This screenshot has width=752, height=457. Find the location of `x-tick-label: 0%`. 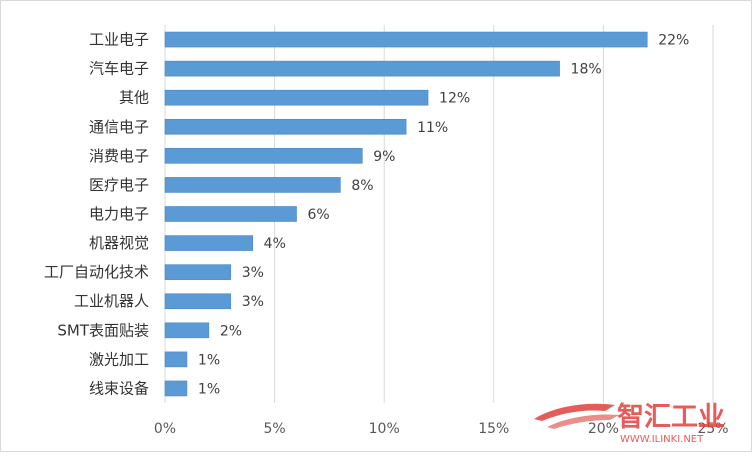

x-tick-label: 0% is located at coordinates (165, 429).